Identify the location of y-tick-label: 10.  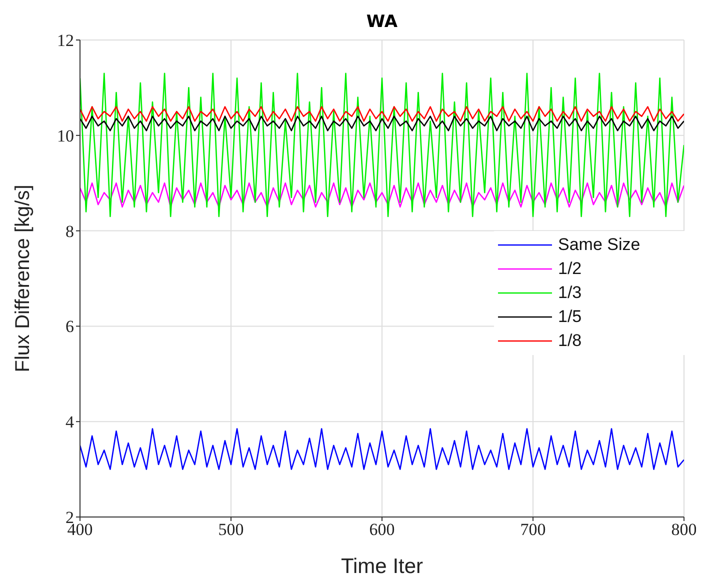
(65, 136).